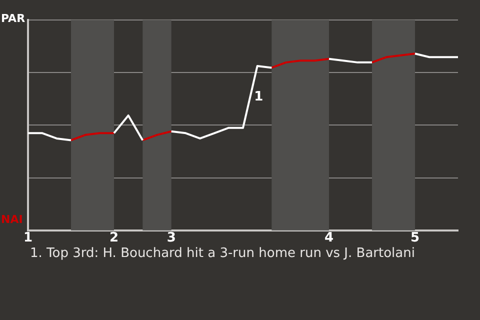 The width and height of the screenshot is (480, 320). Describe the element at coordinates (259, 96) in the screenshot. I see `annotation: 1` at that location.